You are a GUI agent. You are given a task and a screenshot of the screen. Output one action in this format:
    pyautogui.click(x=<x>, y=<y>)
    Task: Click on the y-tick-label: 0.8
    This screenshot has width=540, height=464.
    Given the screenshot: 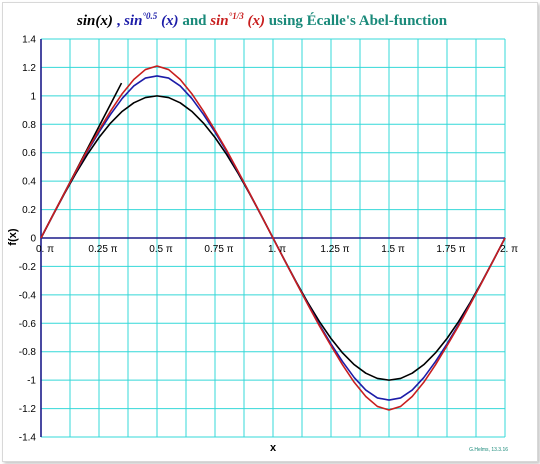 What is the action you would take?
    pyautogui.click(x=29, y=125)
    